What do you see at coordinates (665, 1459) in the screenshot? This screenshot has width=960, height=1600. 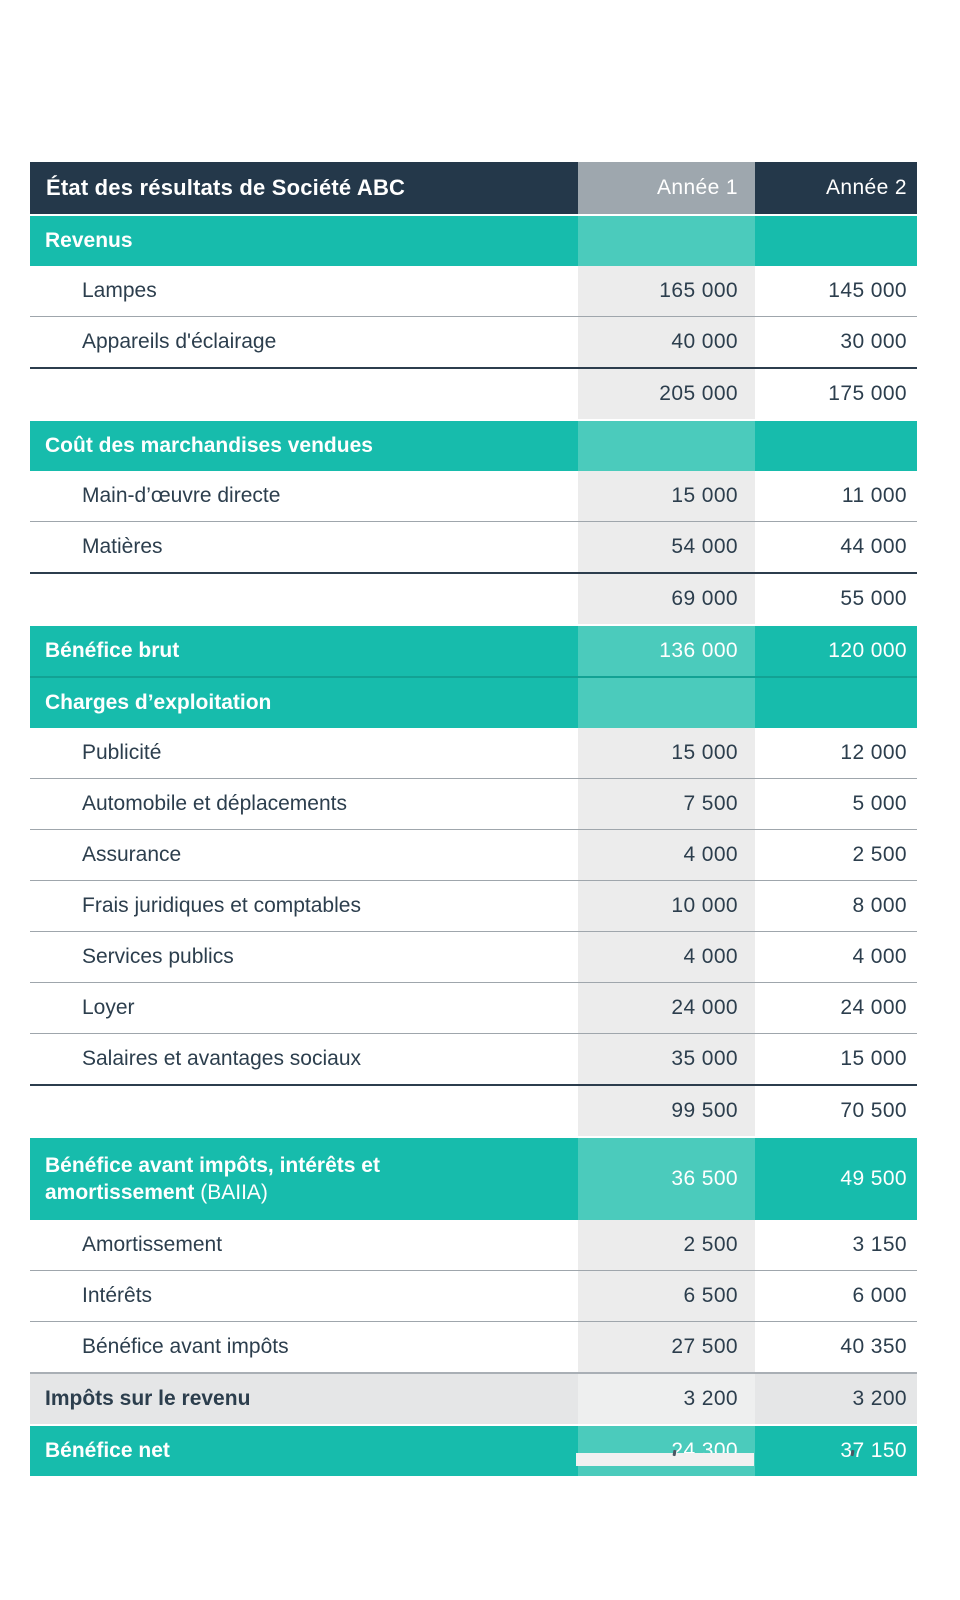 I see `cropped-next-row-band` at bounding box center [665, 1459].